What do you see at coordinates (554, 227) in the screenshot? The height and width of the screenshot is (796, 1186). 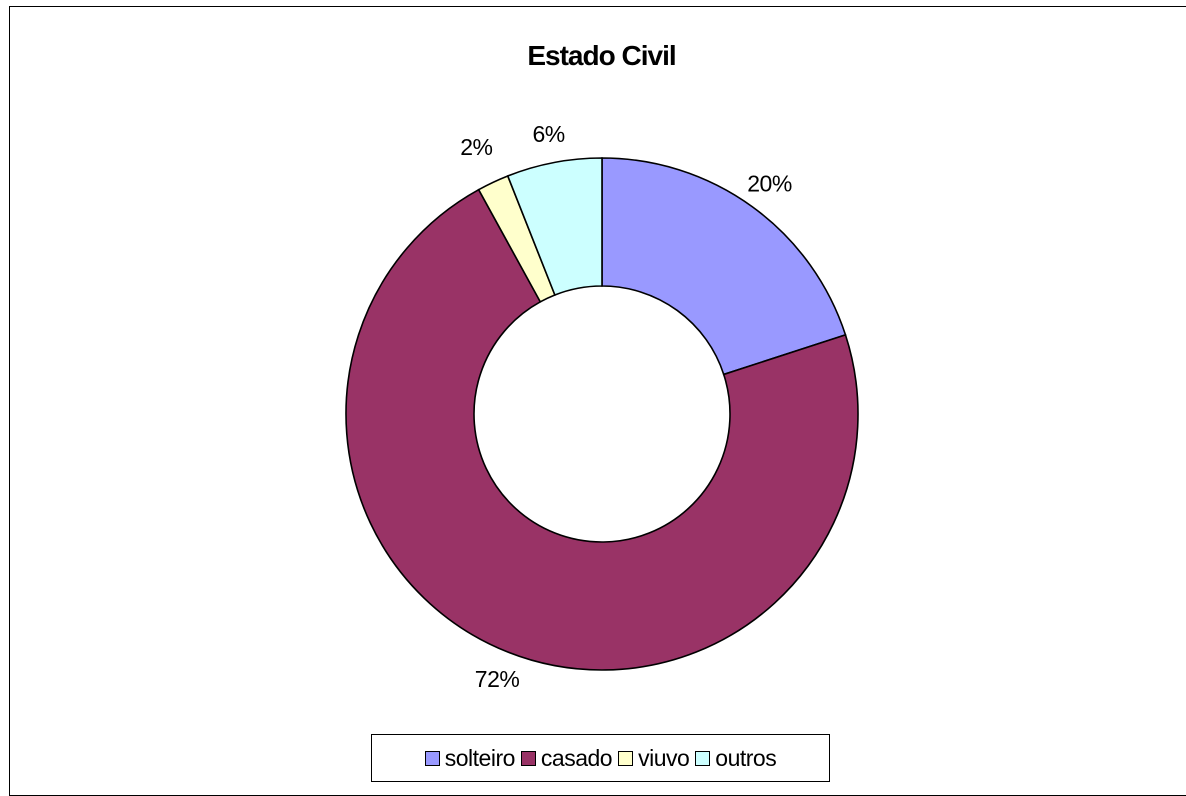 I see `slice-outros` at bounding box center [554, 227].